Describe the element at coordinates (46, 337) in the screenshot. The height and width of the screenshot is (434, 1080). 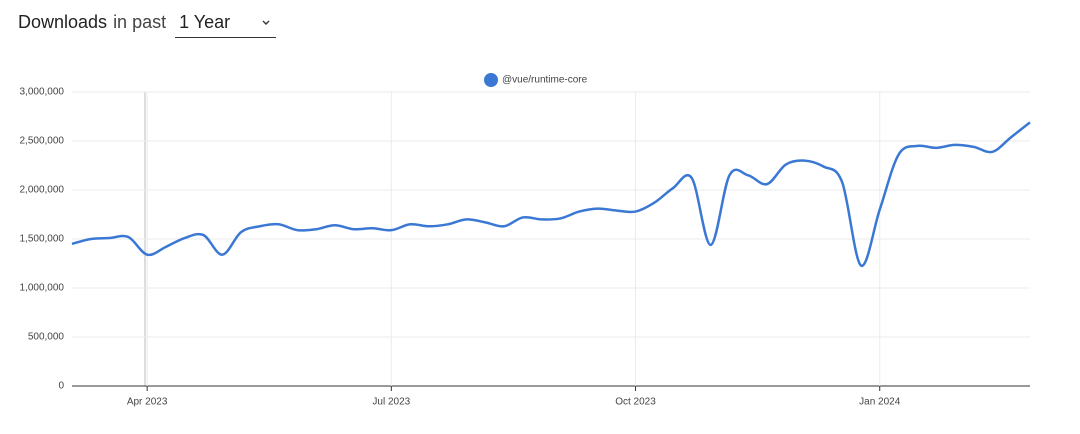
I see `y-tick-label: 500,000` at that location.